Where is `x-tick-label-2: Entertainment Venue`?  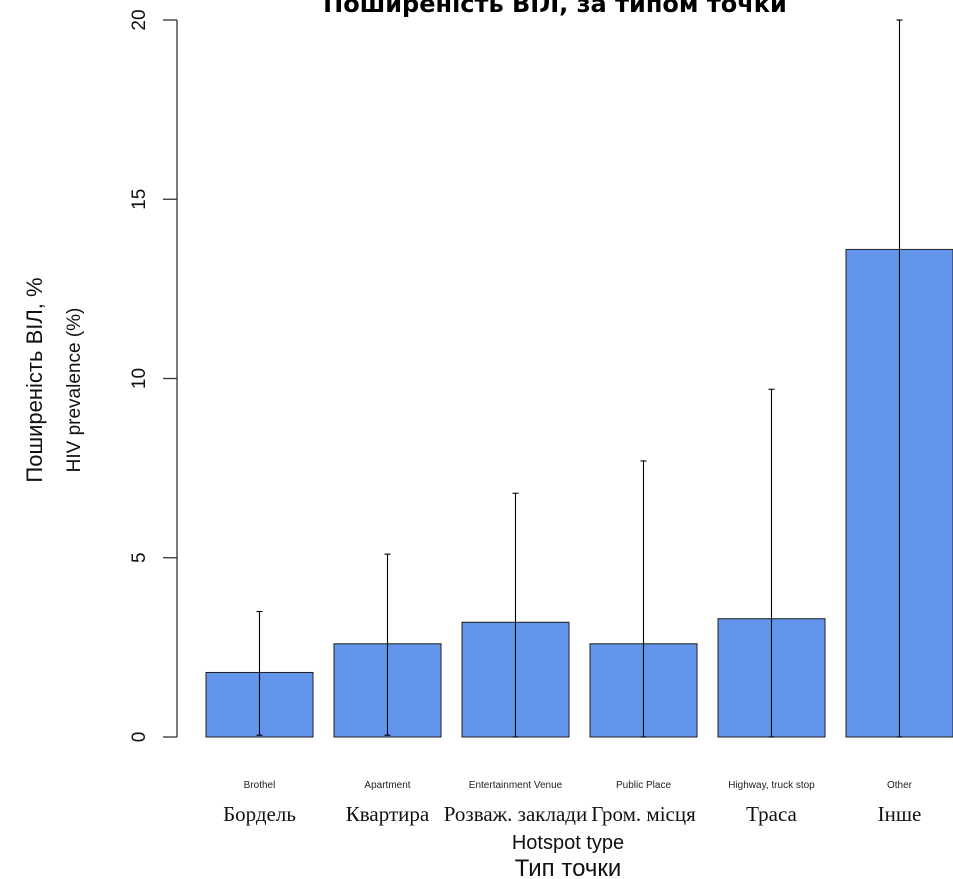
x-tick-label-2: Entertainment Venue is located at coordinates (516, 785).